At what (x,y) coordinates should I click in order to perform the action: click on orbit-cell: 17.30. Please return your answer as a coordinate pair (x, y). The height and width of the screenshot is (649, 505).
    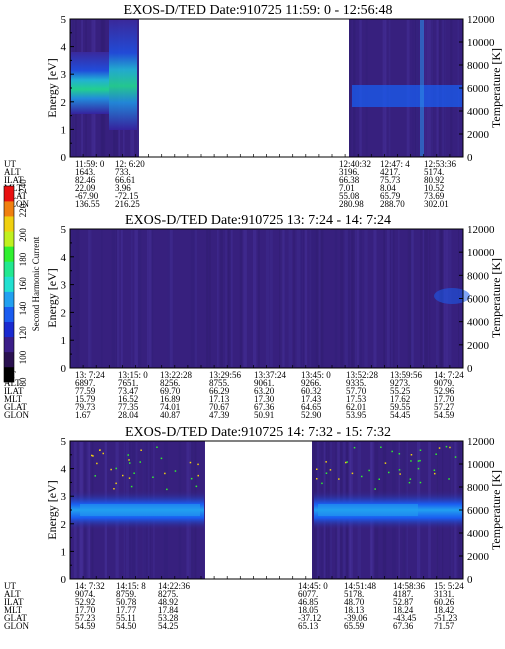
    Looking at the image, I should click on (264, 399).